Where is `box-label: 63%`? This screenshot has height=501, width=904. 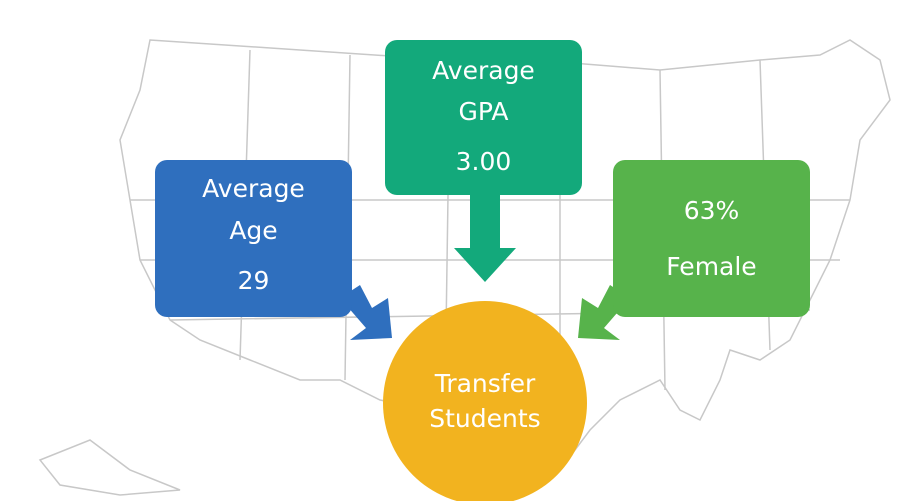 box-label: 63% is located at coordinates (712, 210).